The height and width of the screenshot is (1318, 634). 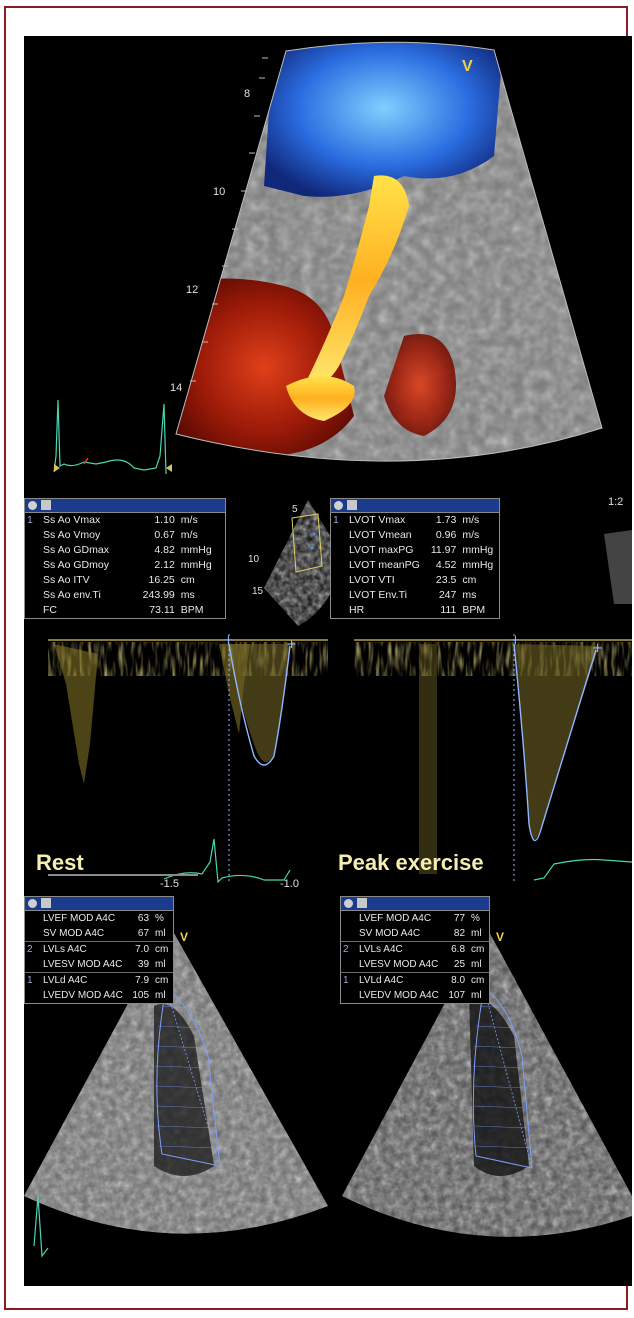 What do you see at coordinates (125, 610) in the screenshot?
I see `measurement-row: FC 73.11 BPM` at bounding box center [125, 610].